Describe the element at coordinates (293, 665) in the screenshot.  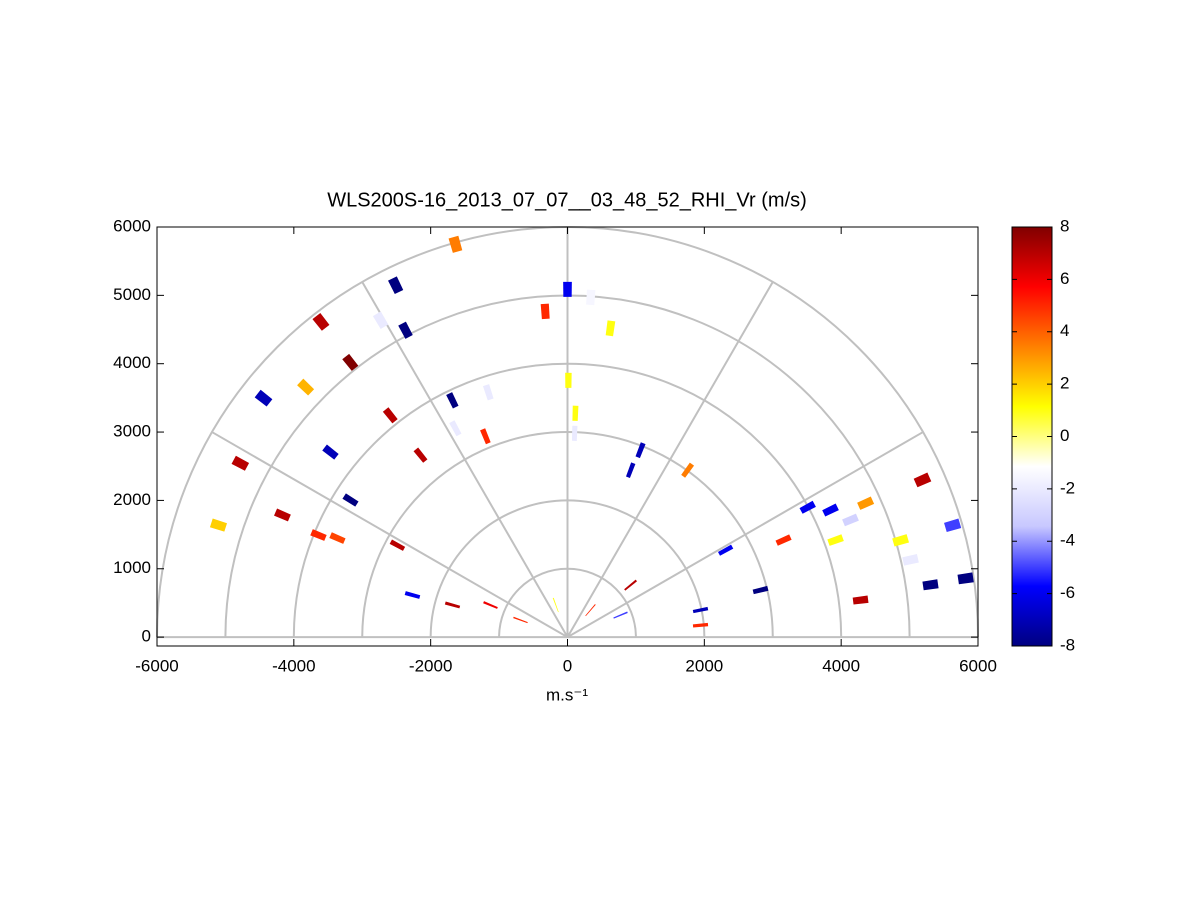
I see `x-tick-label: -4000` at that location.